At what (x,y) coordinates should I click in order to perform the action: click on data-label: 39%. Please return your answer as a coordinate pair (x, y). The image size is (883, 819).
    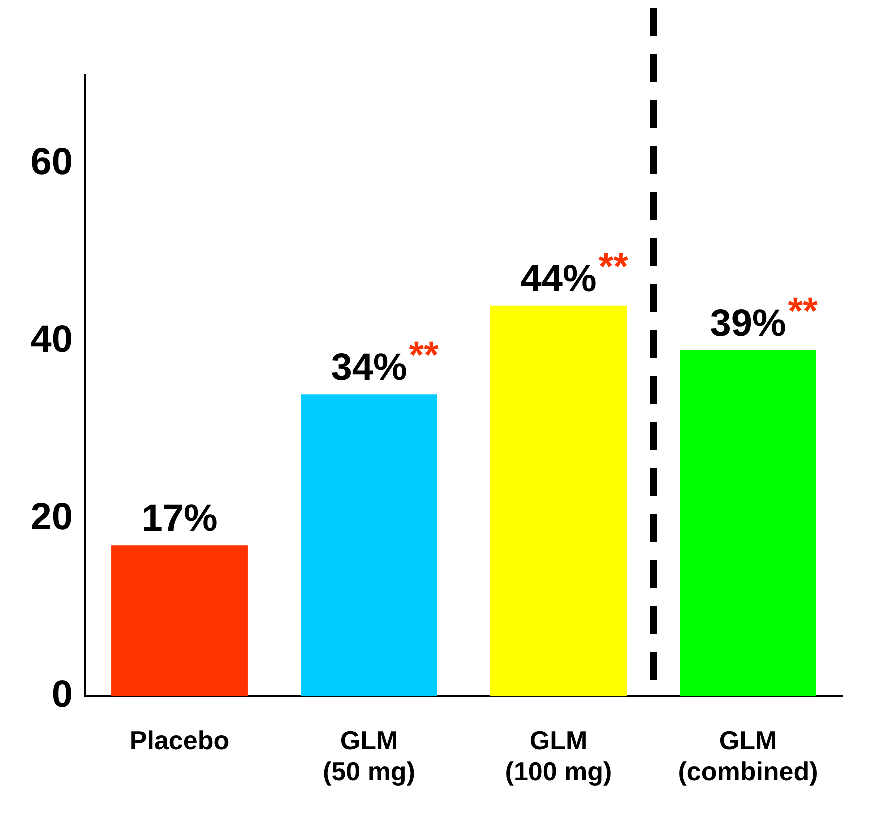
    Looking at the image, I should click on (748, 323).